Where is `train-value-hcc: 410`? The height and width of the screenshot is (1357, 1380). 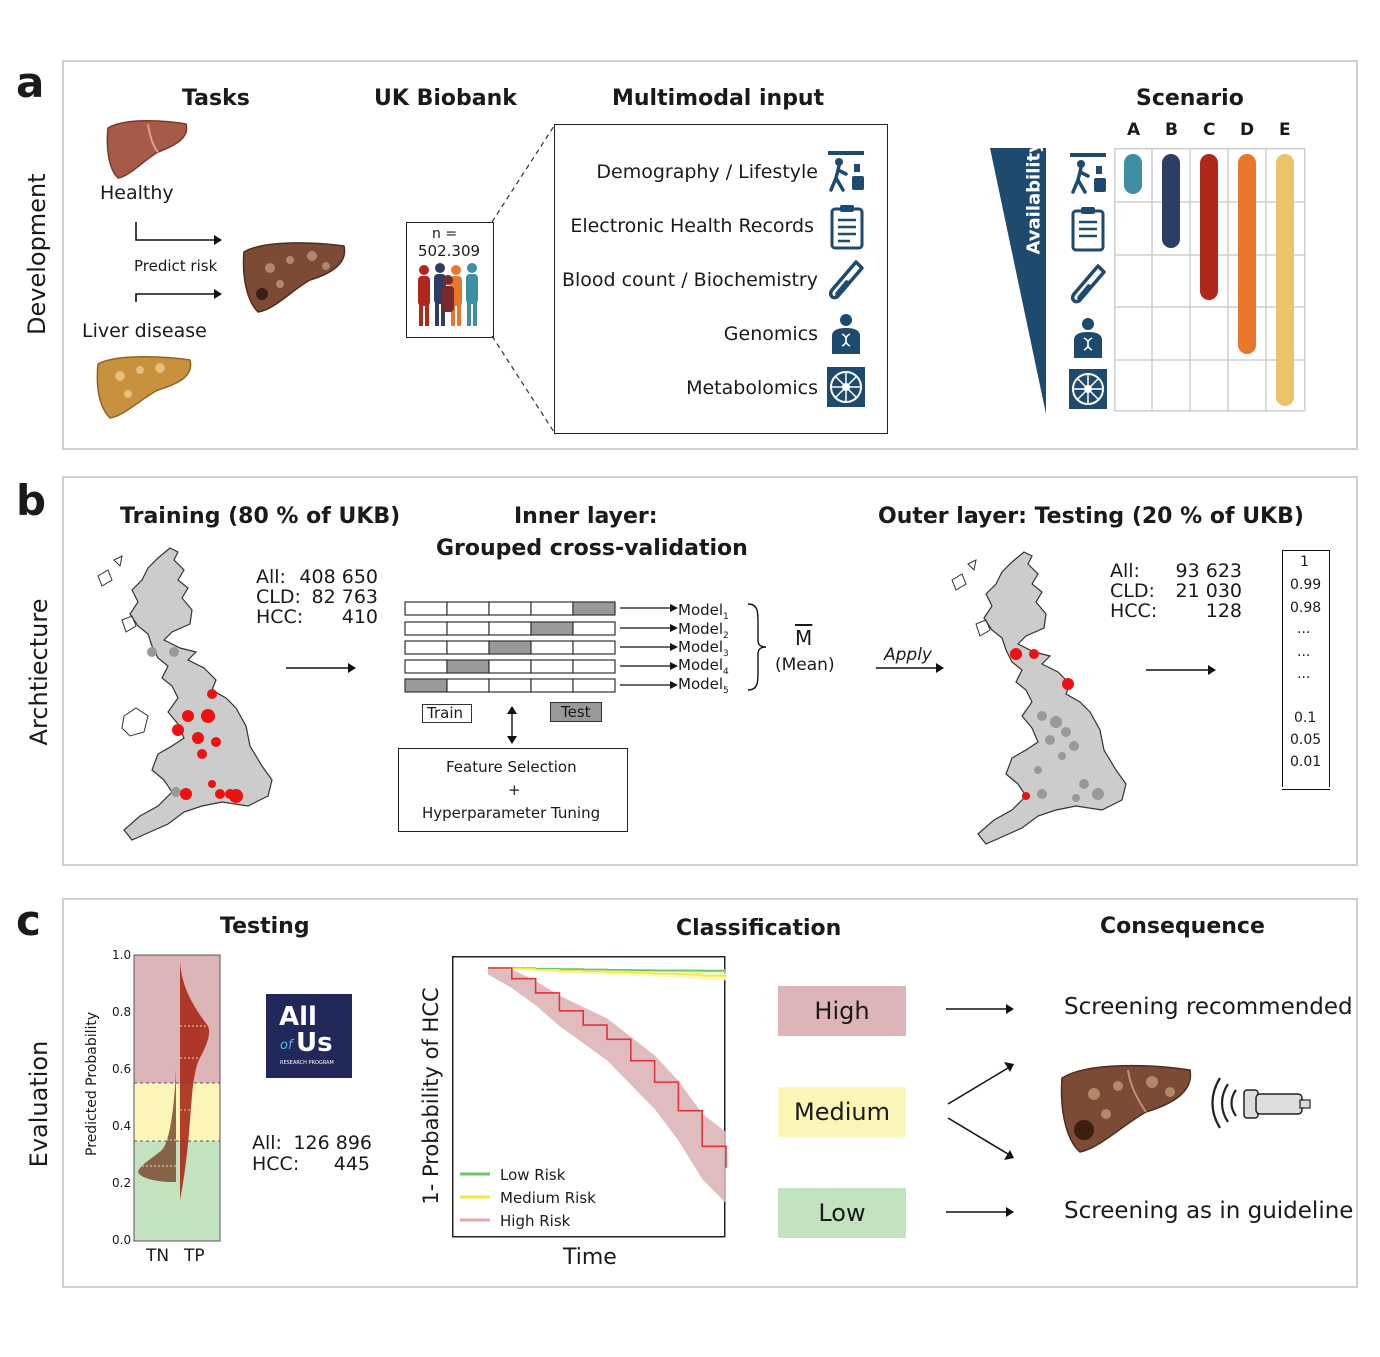 train-value-hcc: 410 is located at coordinates (359, 617).